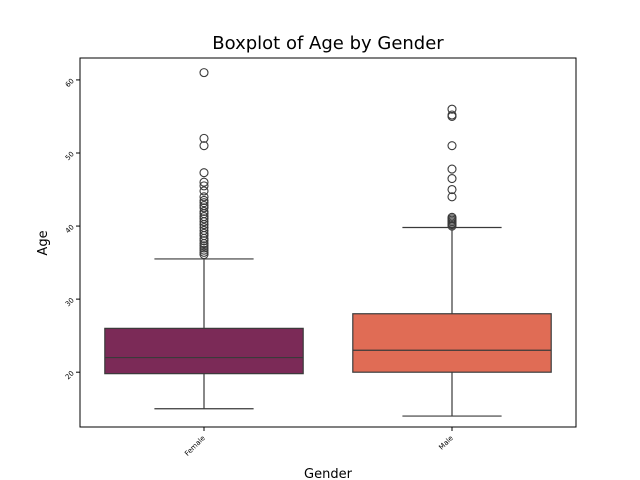  I want to click on x-tick-label: Female, so click(195, 446).